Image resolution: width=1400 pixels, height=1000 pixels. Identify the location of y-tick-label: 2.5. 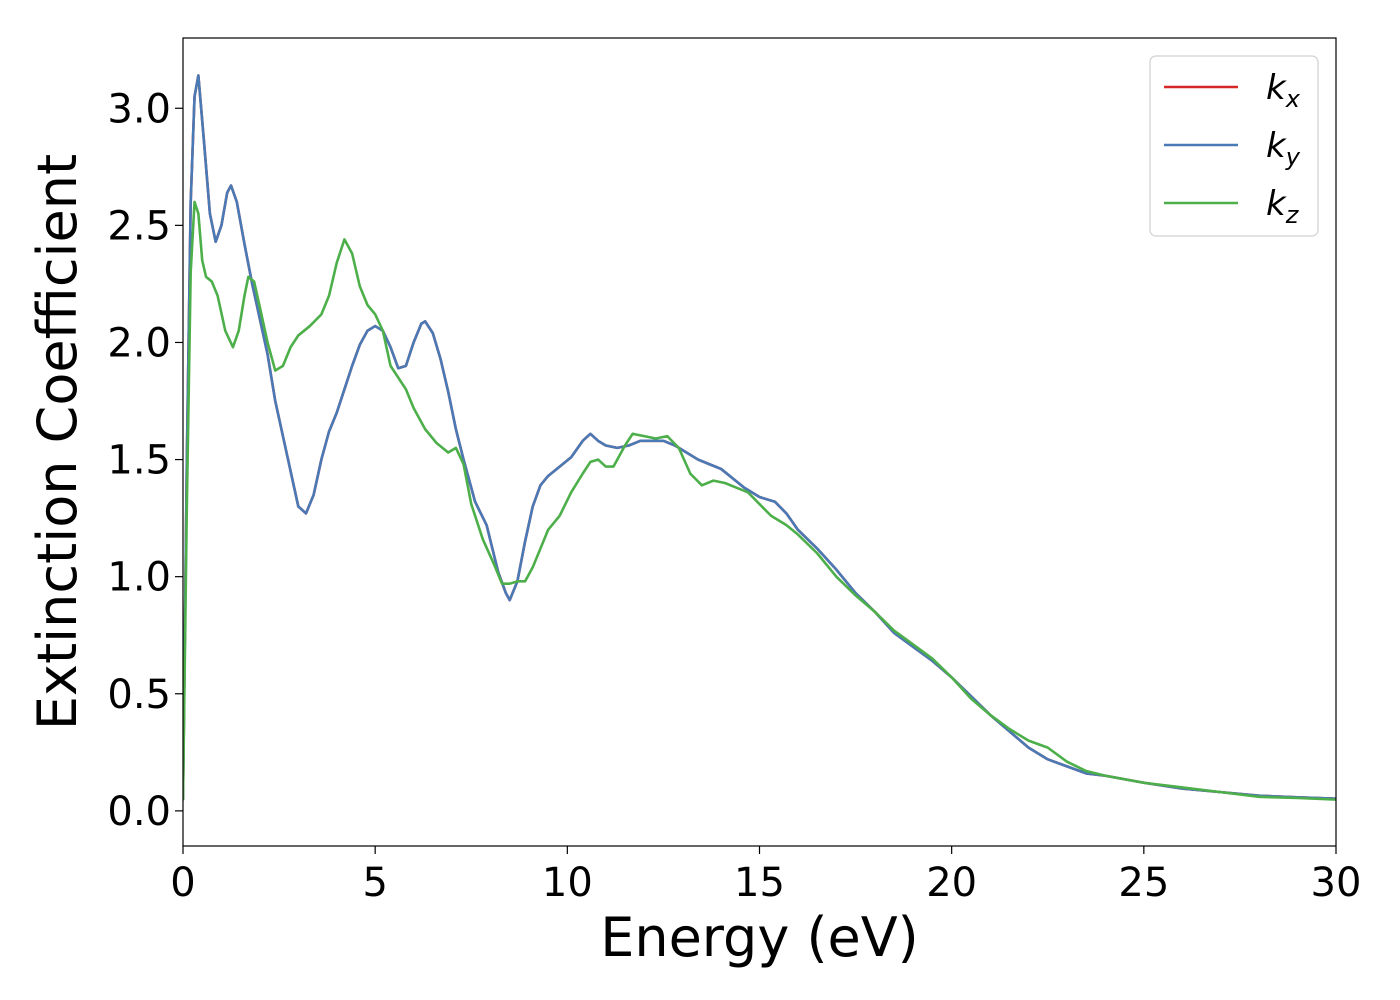
(139, 226).